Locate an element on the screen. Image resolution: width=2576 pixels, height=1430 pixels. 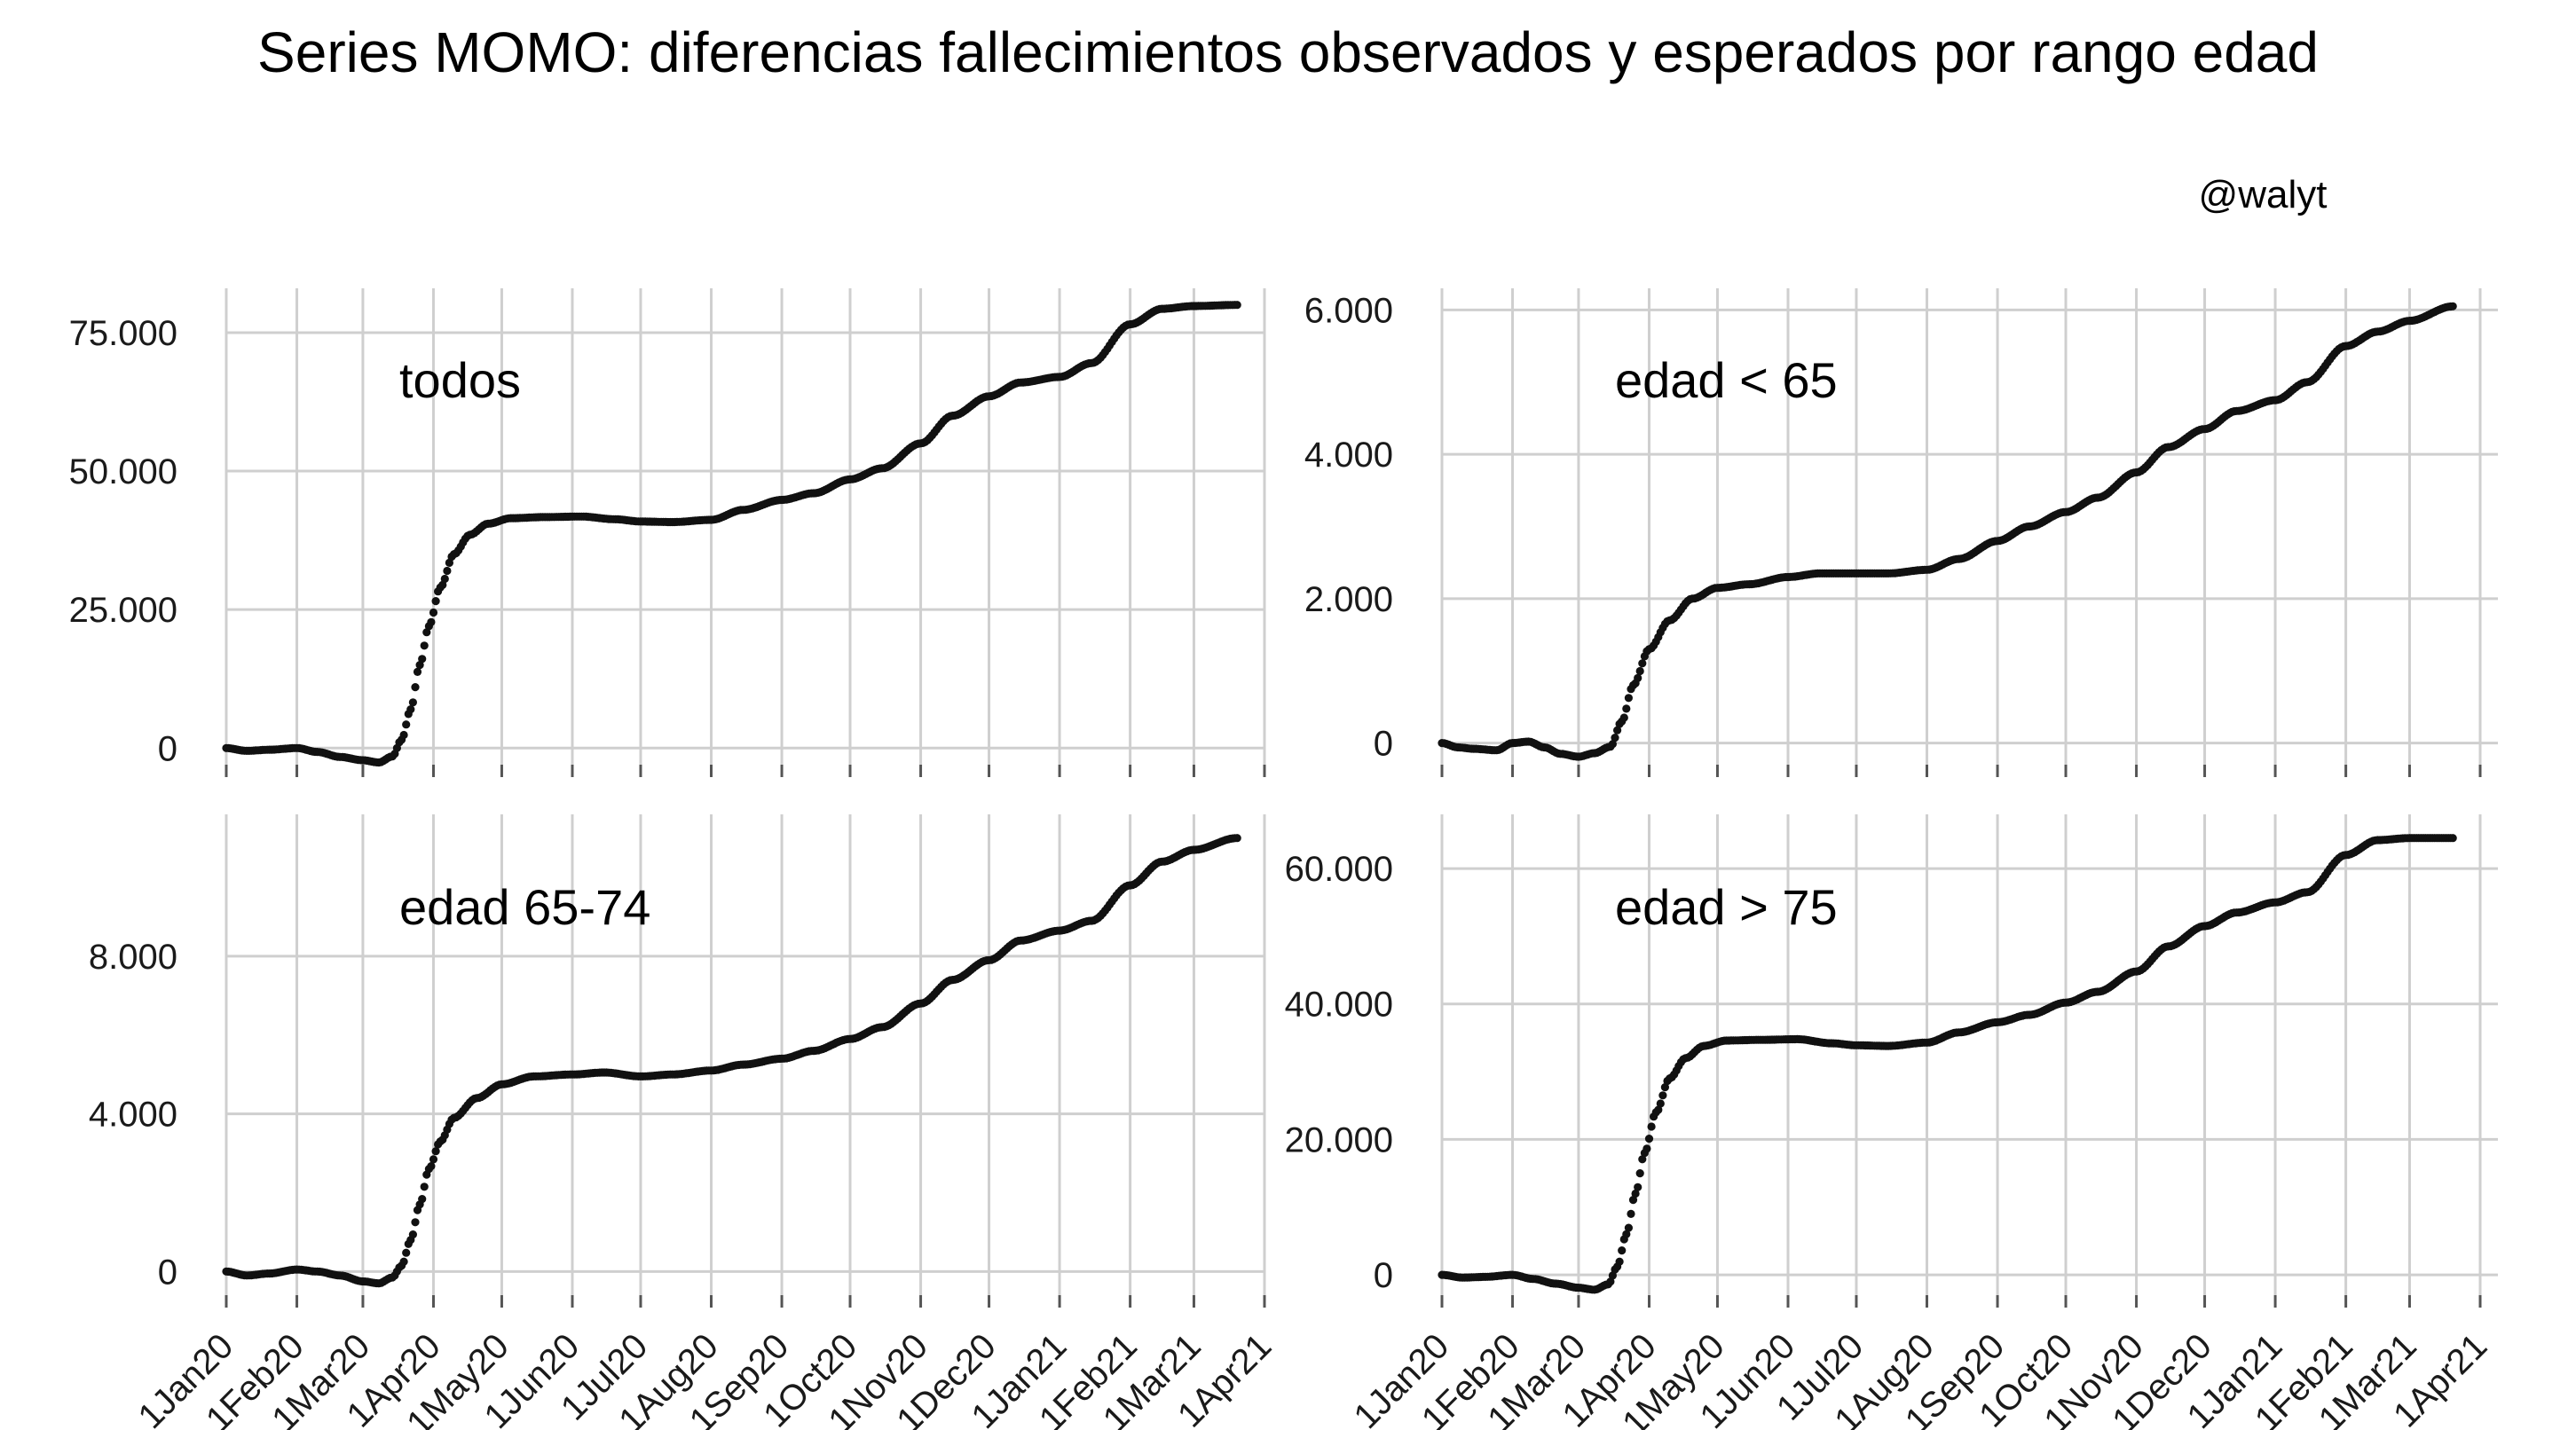
panel-label: edad > 75 is located at coordinates (1726, 907).